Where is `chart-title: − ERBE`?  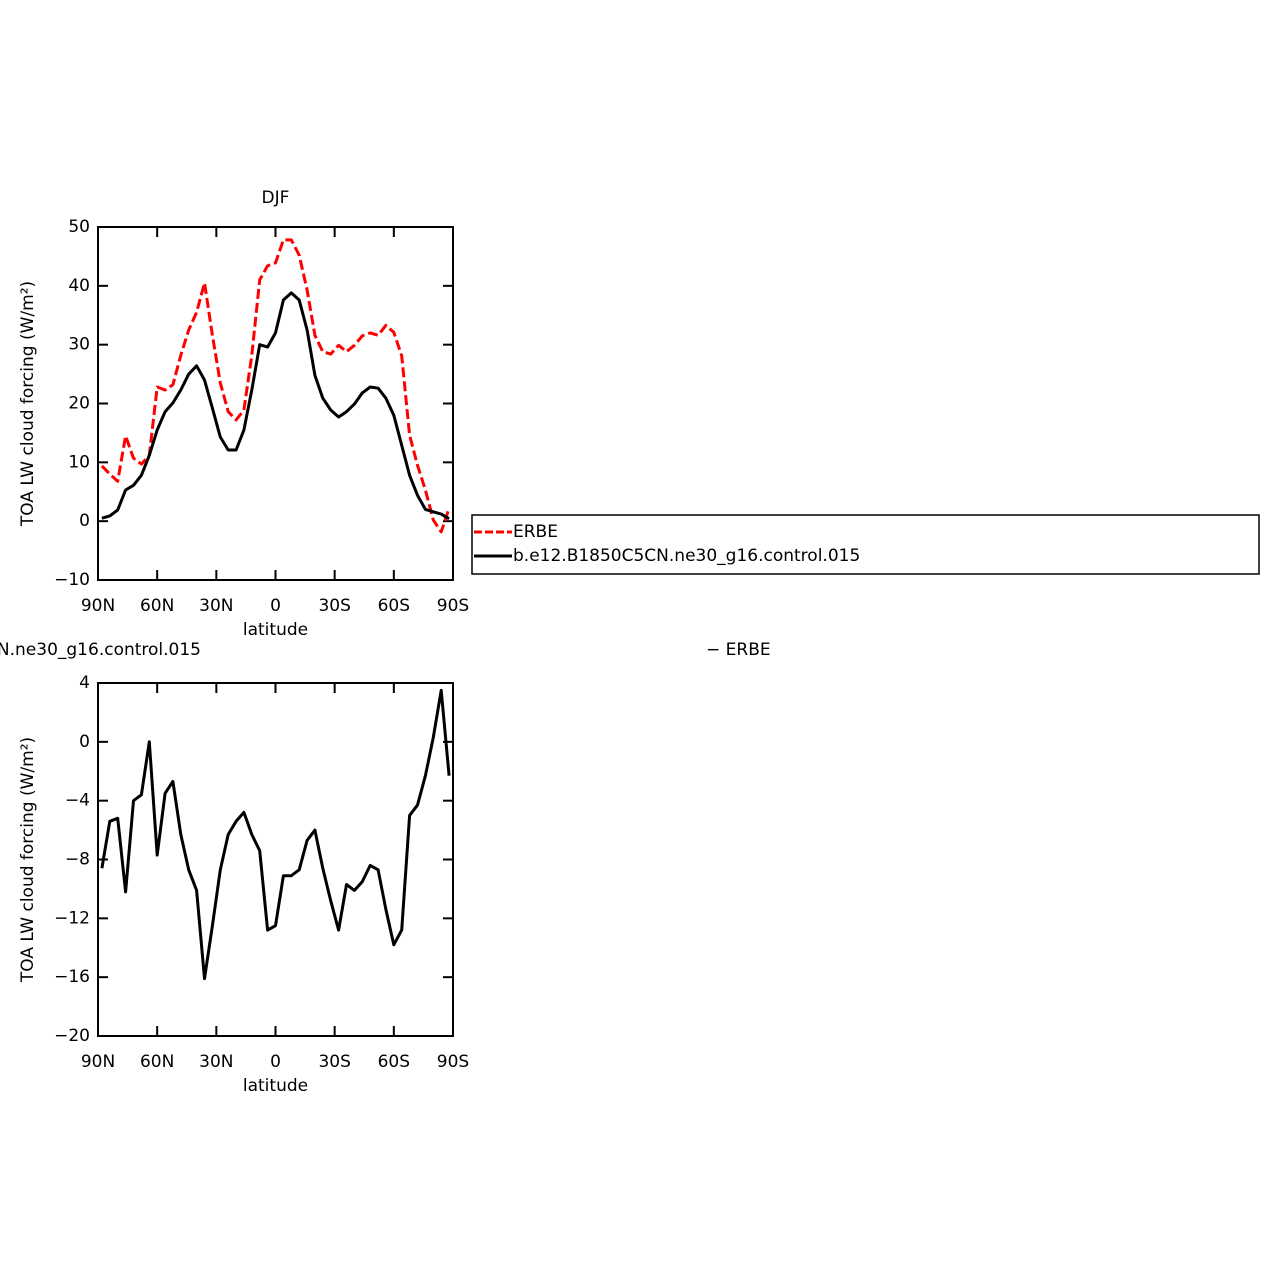 chart-title: − ERBE is located at coordinates (738, 650).